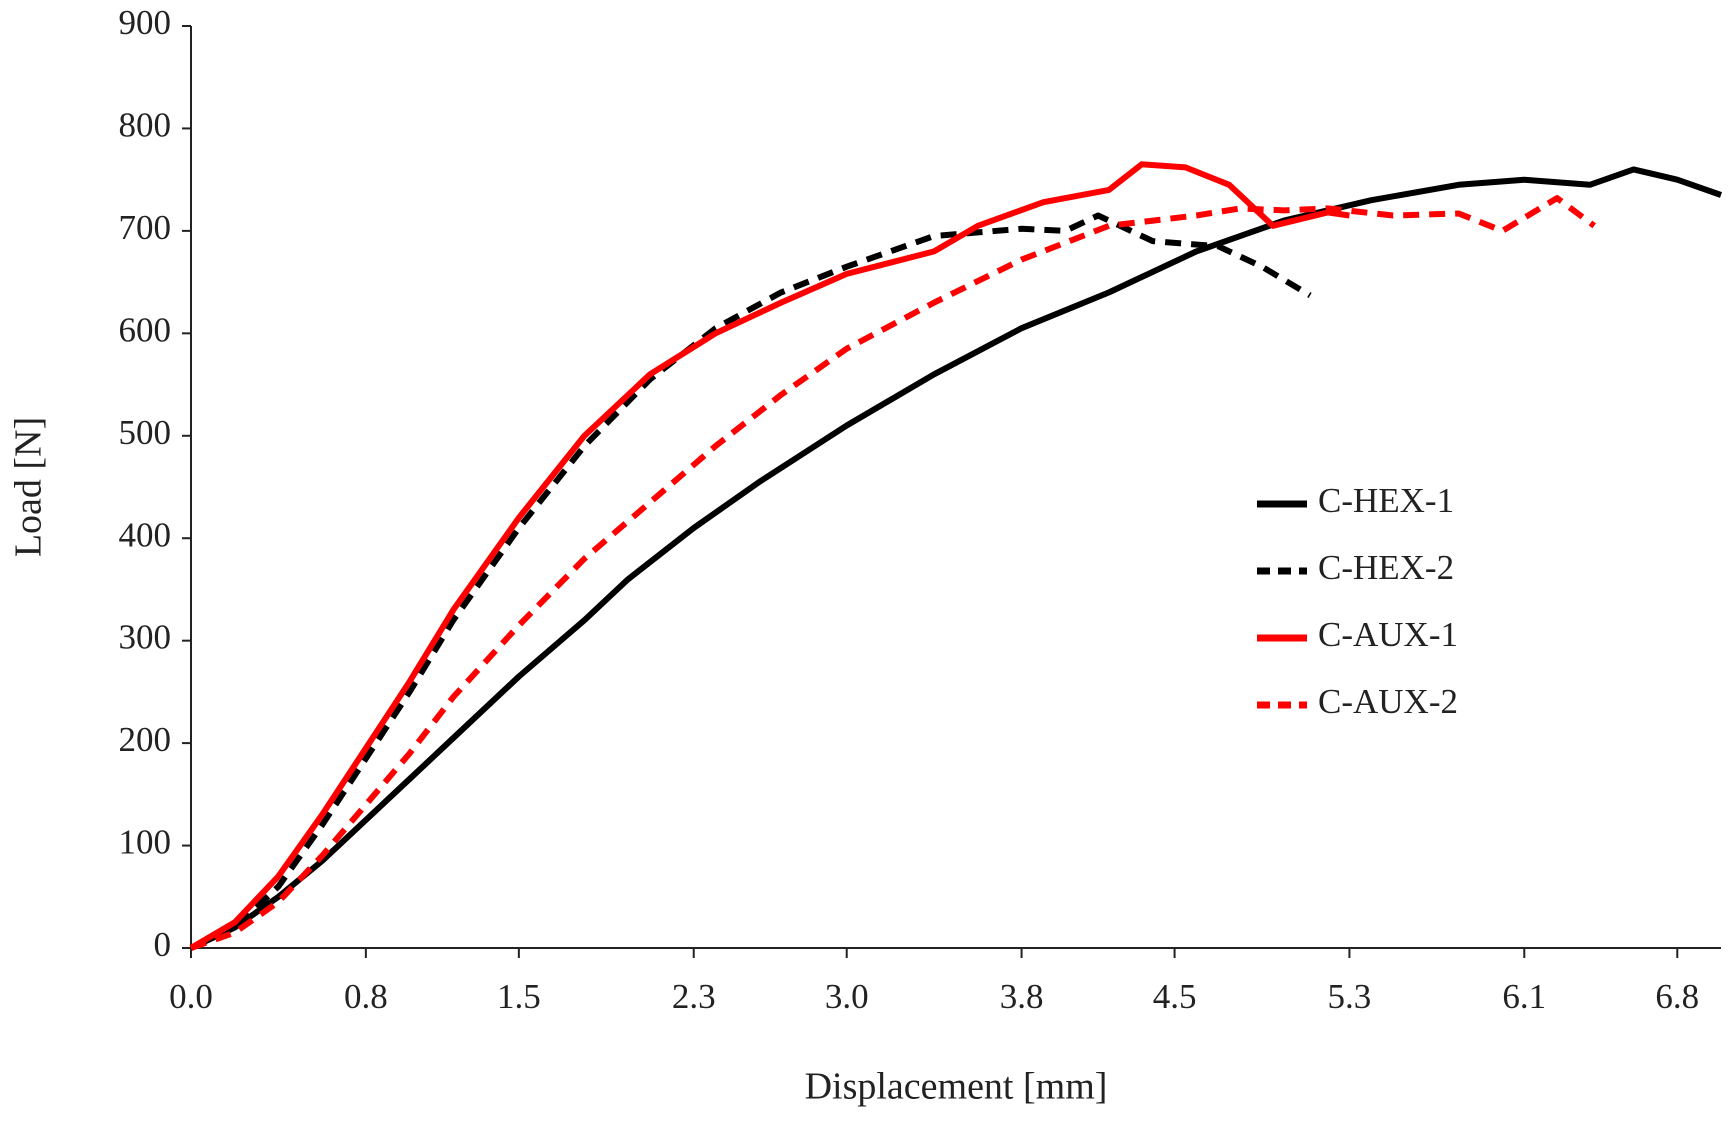 The image size is (1730, 1126). What do you see at coordinates (1386, 567) in the screenshot?
I see `legend-label: C-HEX-2` at bounding box center [1386, 567].